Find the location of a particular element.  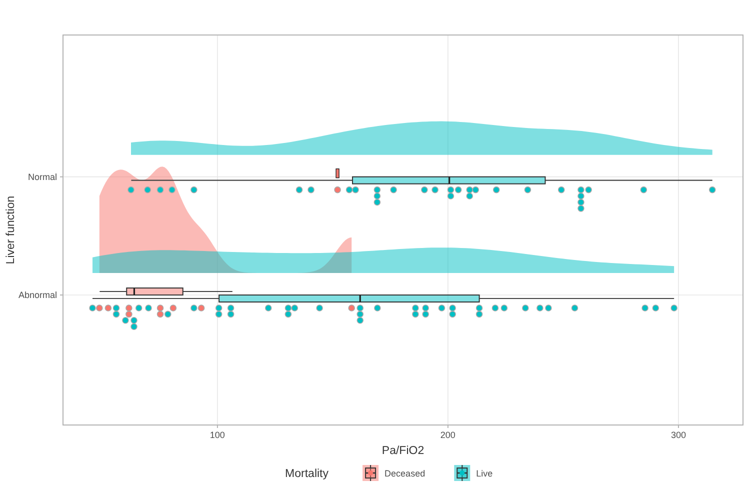

y-tick-label: Normal is located at coordinates (42, 177).